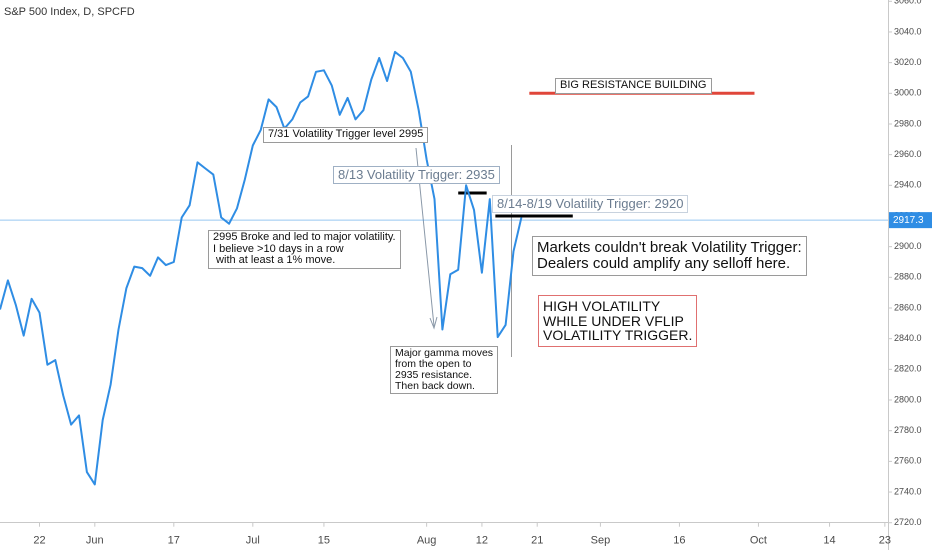 The width and height of the screenshot is (932, 550). Describe the element at coordinates (618, 335) in the screenshot. I see `annotation-line: VOLATILITY TRIGGER.` at that location.